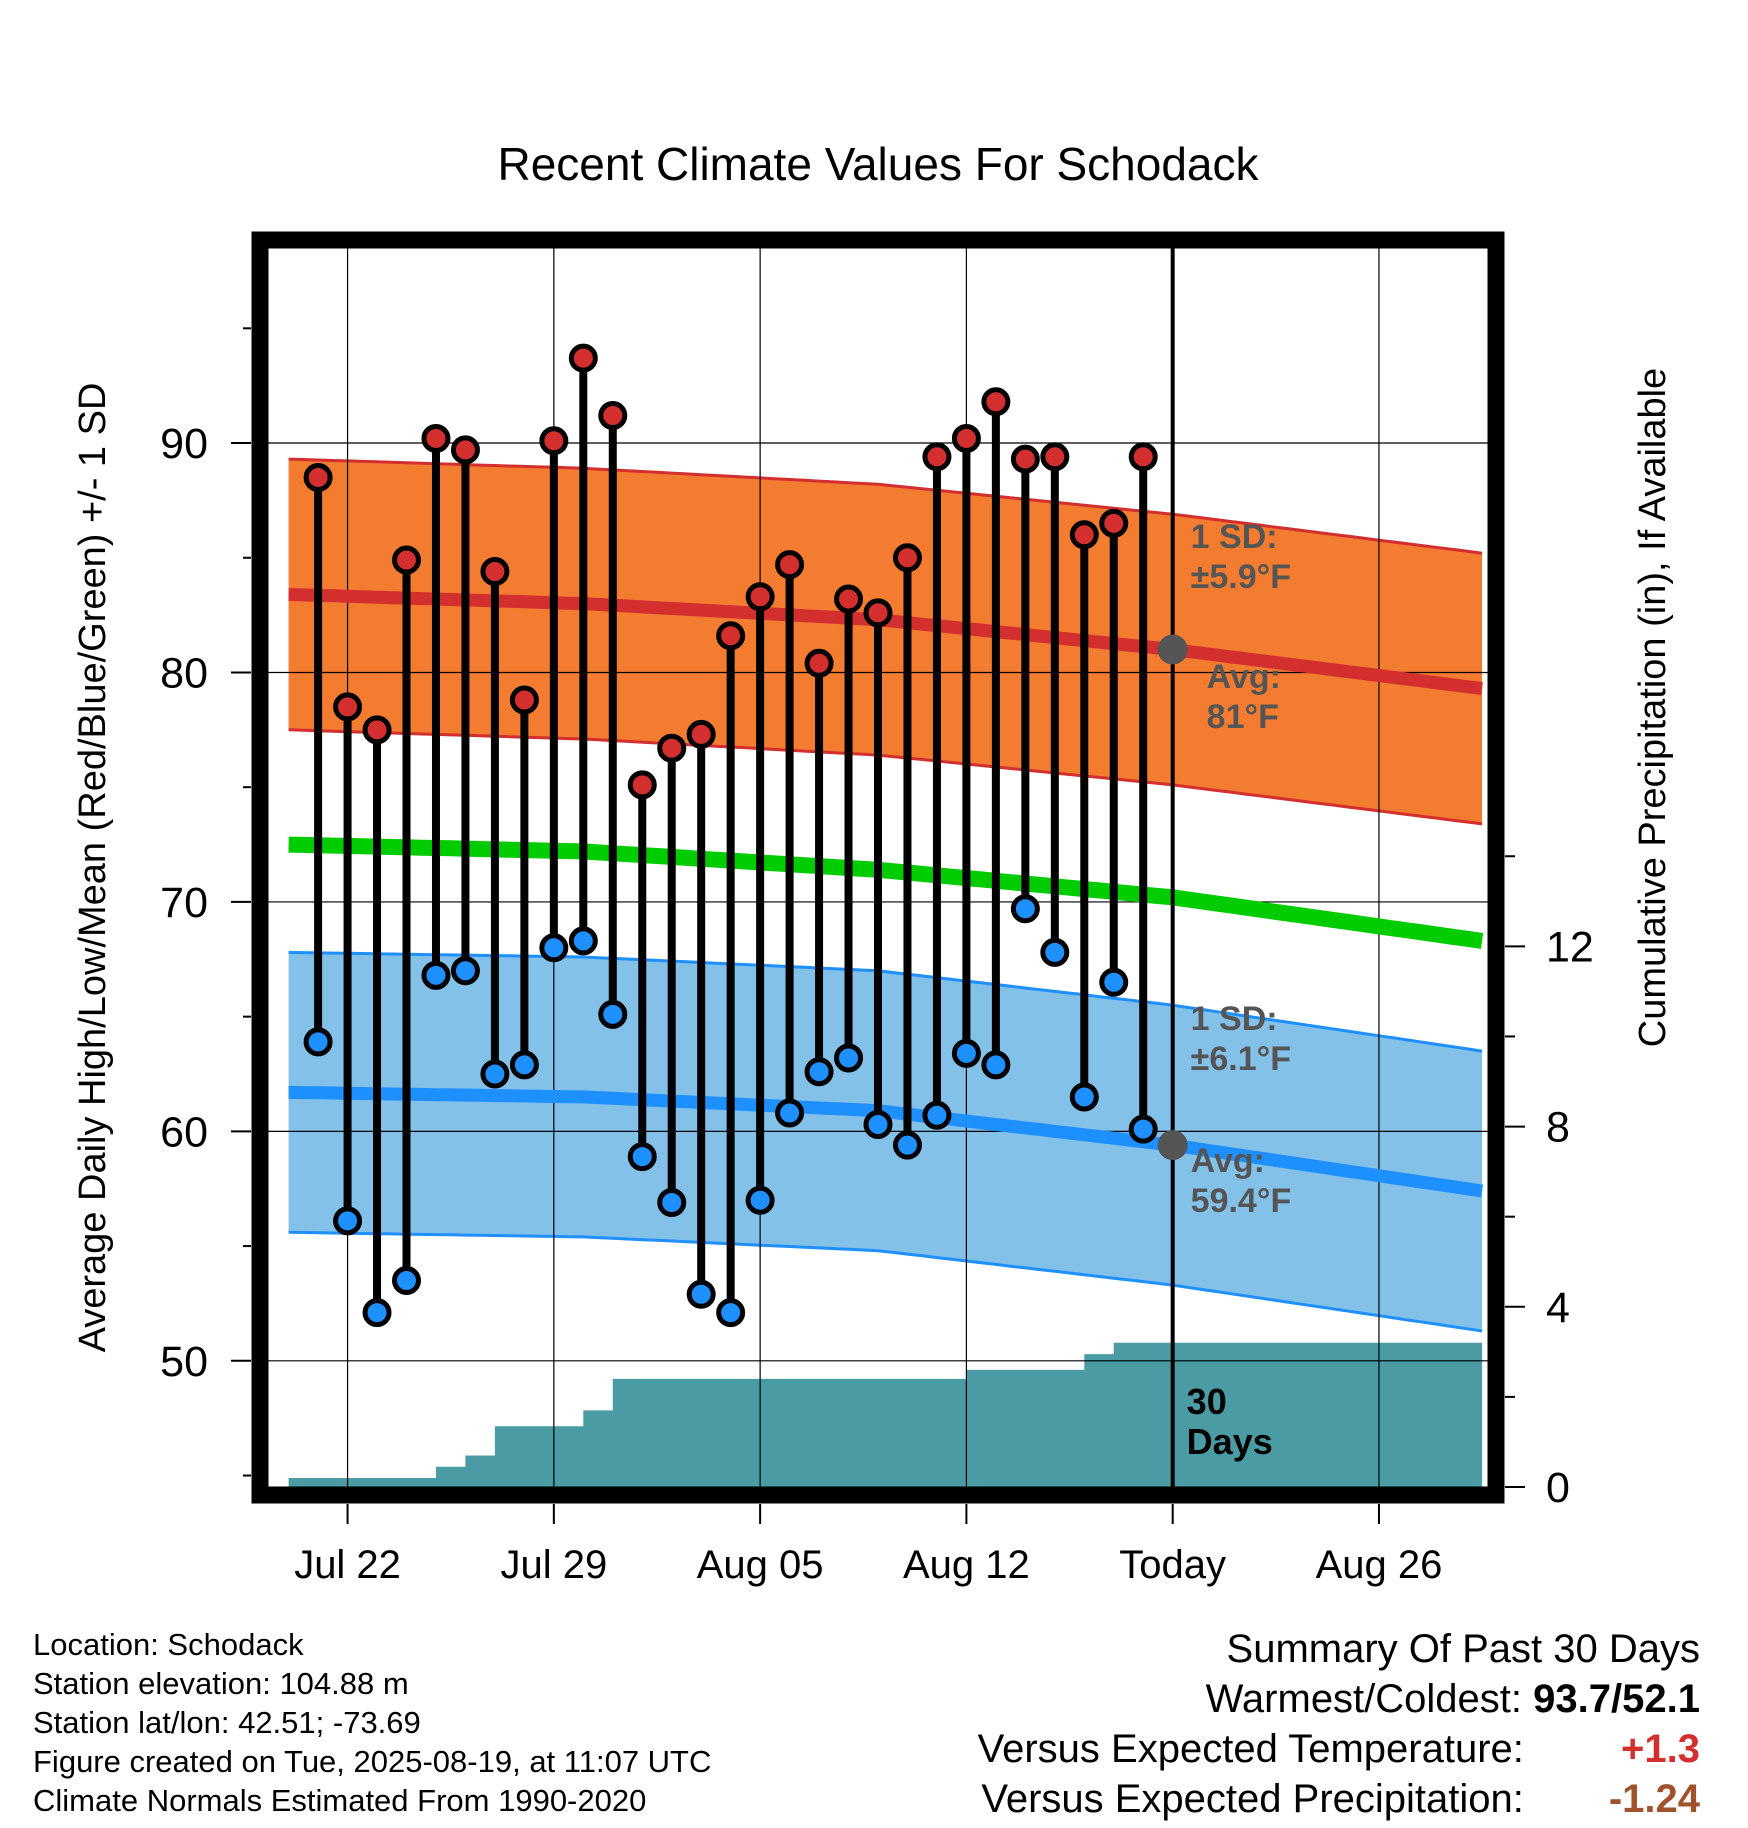  Describe the element at coordinates (1244, 677) in the screenshot. I see `high-avg-annotation: Avg:` at that location.